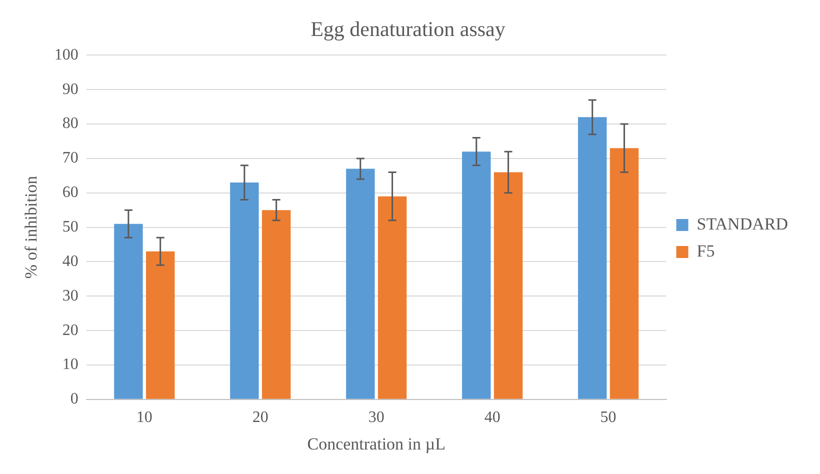 This screenshot has width=820, height=474. I want to click on chart-title: Egg denaturation assay, so click(408, 29).